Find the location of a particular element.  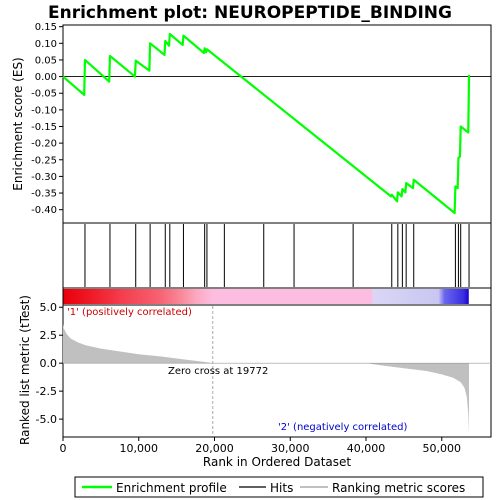

legend-box is located at coordinates (279, 487).